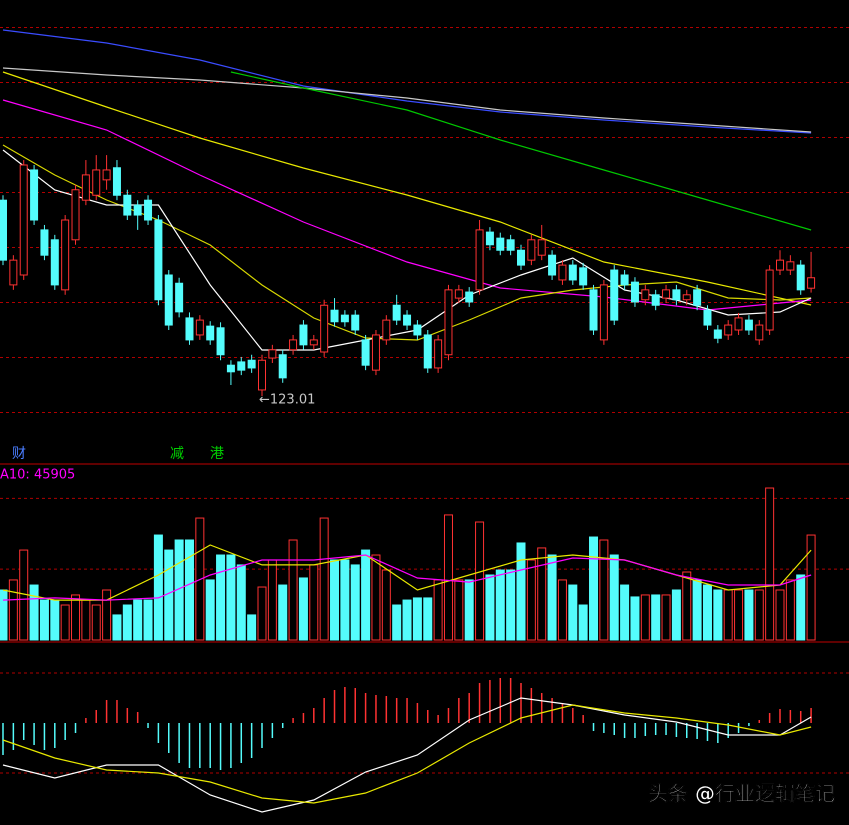 The width and height of the screenshot is (849, 825). I want to click on event-marker: 财, so click(19, 454).